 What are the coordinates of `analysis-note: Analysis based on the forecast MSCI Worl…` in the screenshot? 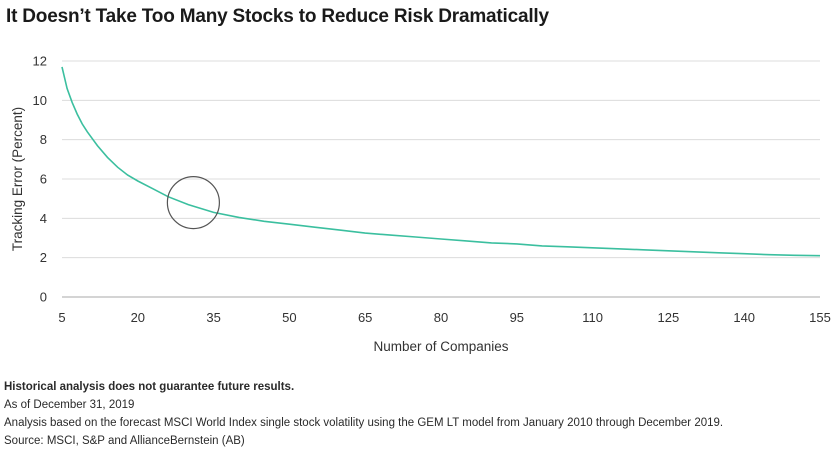 It's located at (364, 423).